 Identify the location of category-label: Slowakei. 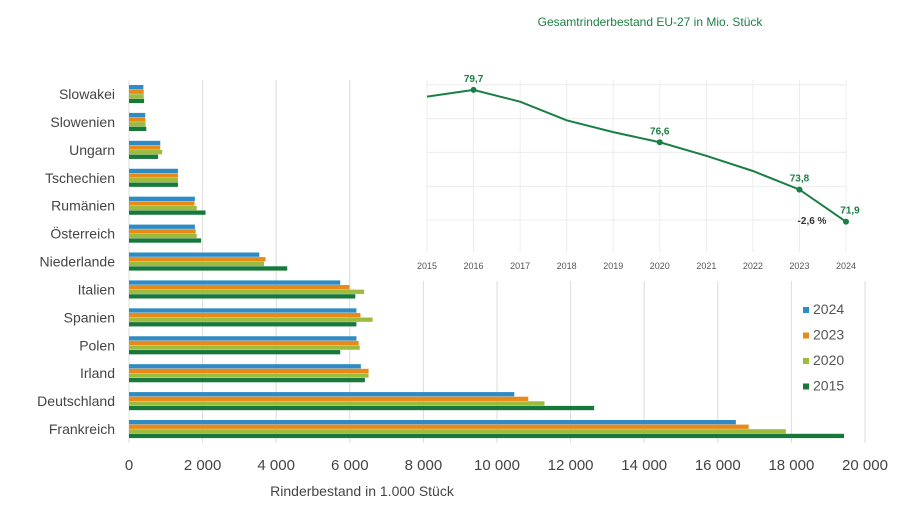
(87, 94).